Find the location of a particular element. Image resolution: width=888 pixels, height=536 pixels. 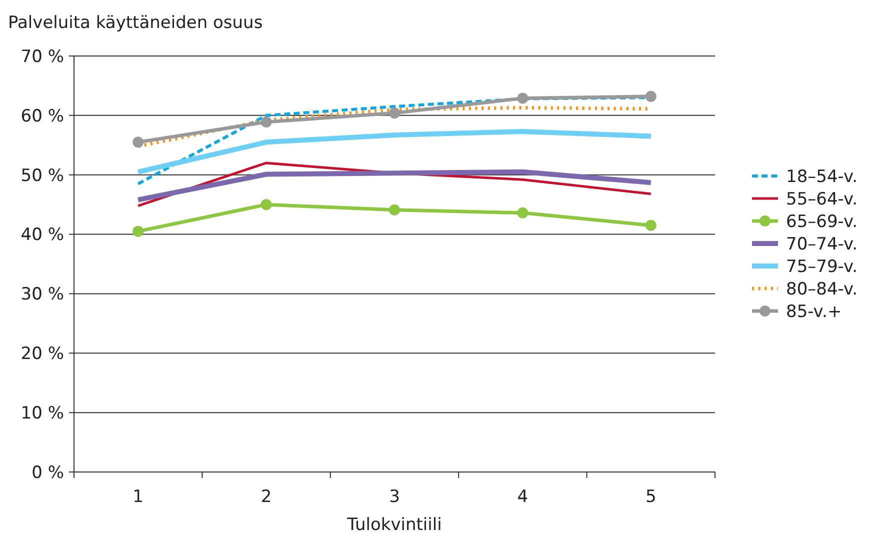

y-tick-label: 70 % is located at coordinates (42, 56).